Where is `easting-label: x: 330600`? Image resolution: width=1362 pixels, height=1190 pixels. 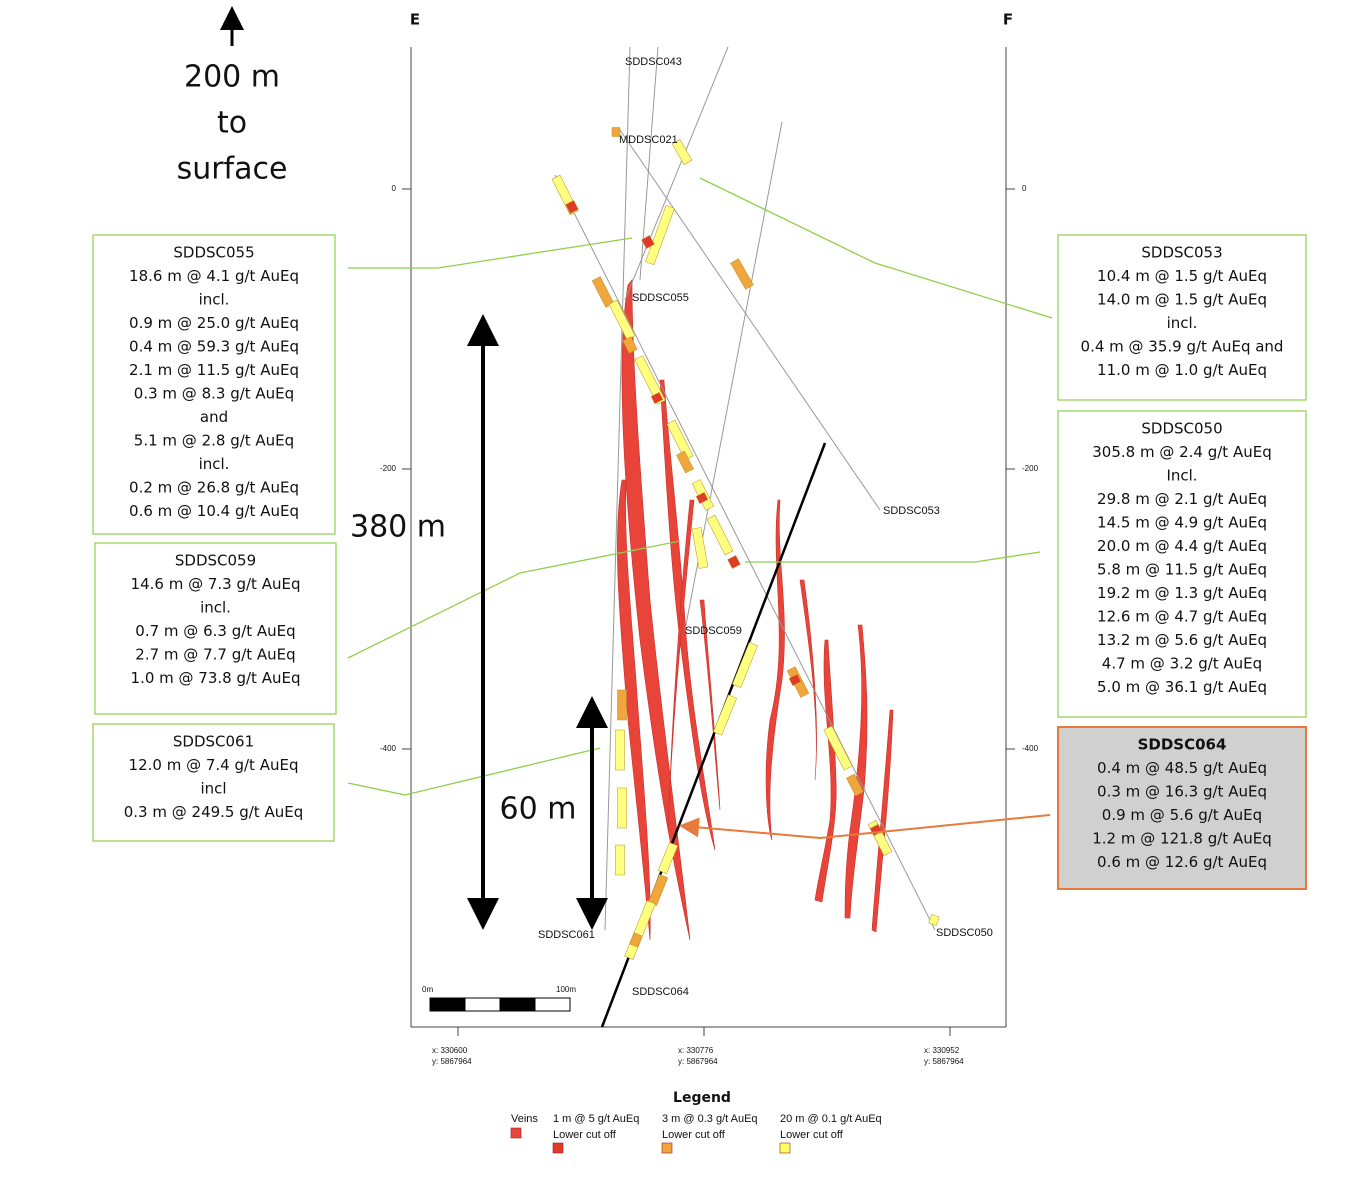 easting-label: x: 330600 is located at coordinates (450, 1050).